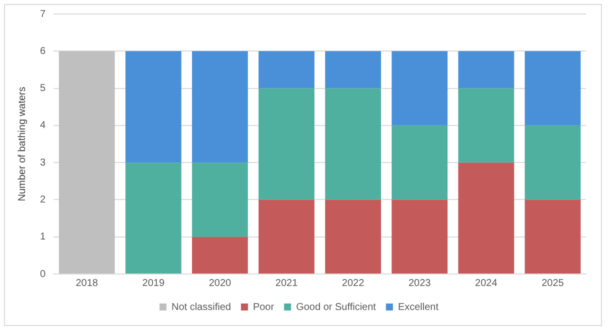  Describe the element at coordinates (336, 307) in the screenshot. I see `legend-label: Good or Sufficient` at that location.